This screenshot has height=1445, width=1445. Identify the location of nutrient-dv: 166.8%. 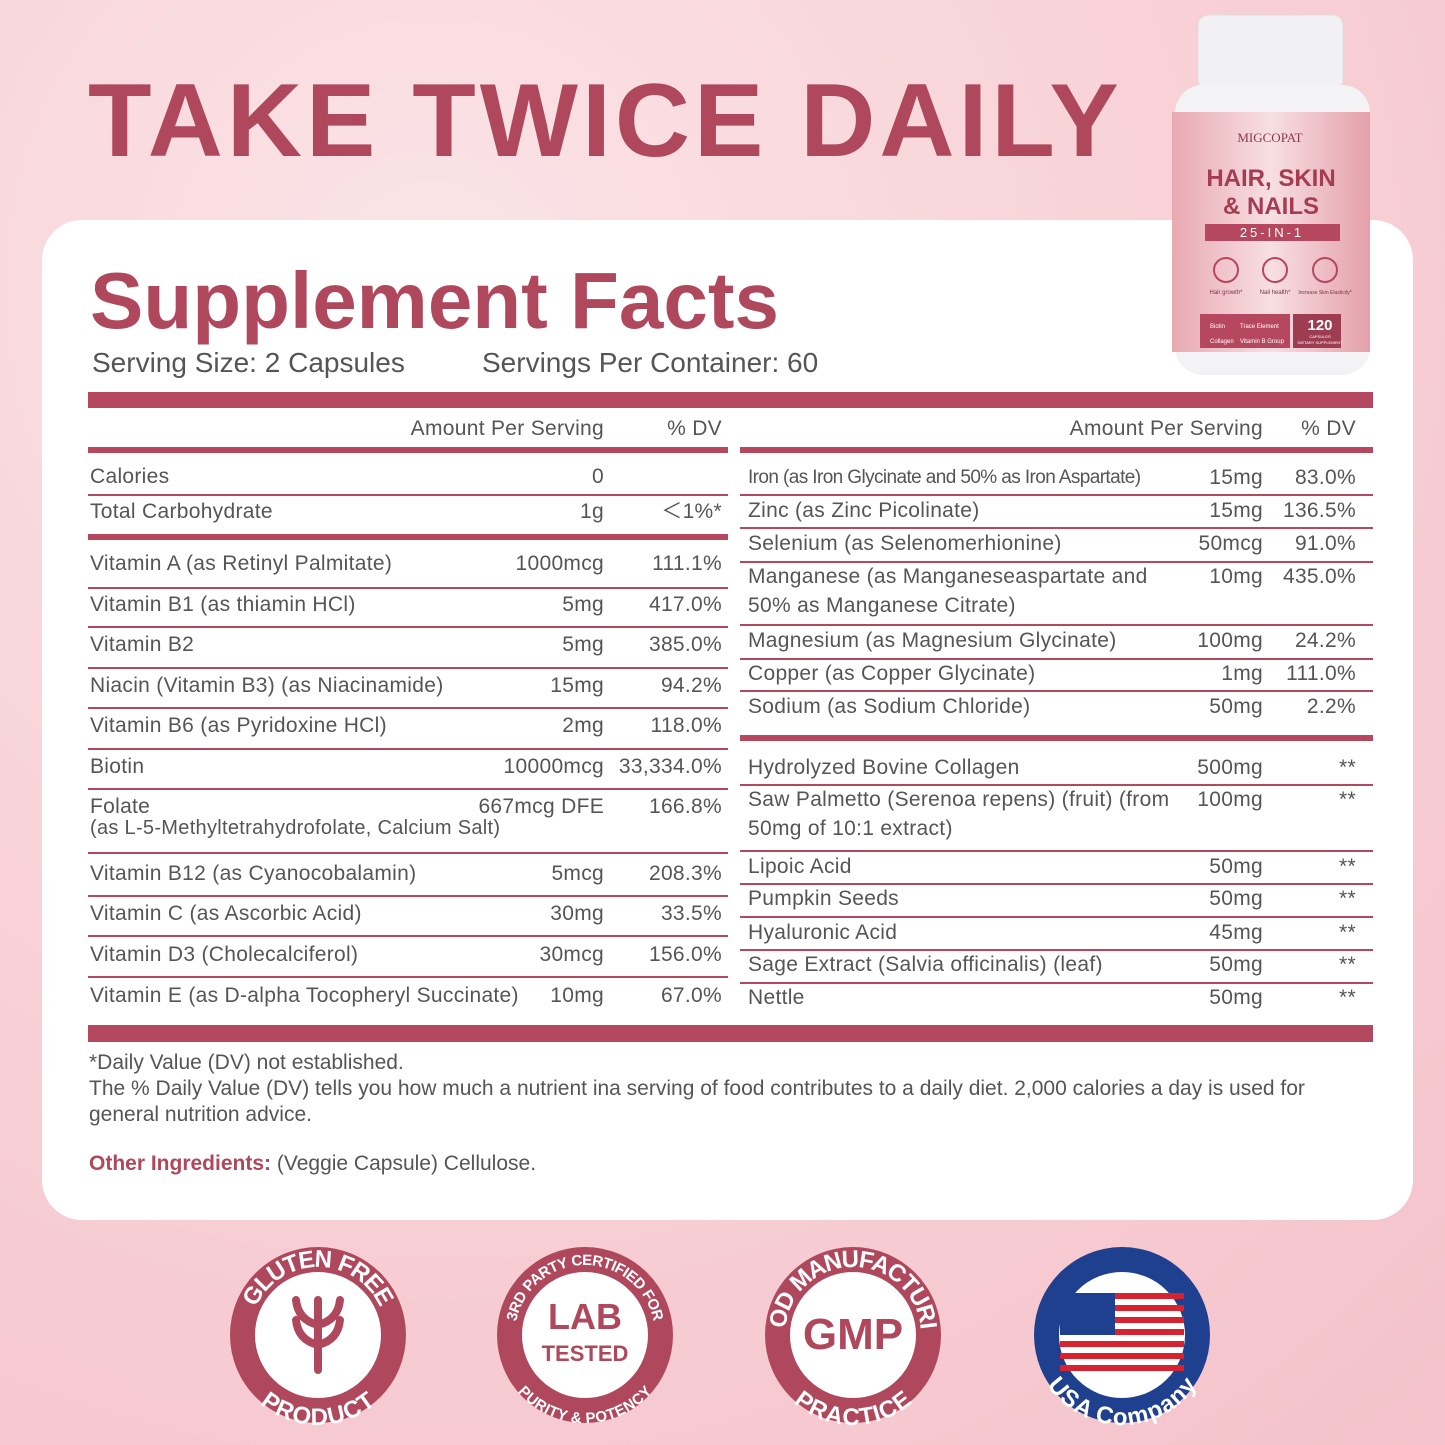
(685, 806).